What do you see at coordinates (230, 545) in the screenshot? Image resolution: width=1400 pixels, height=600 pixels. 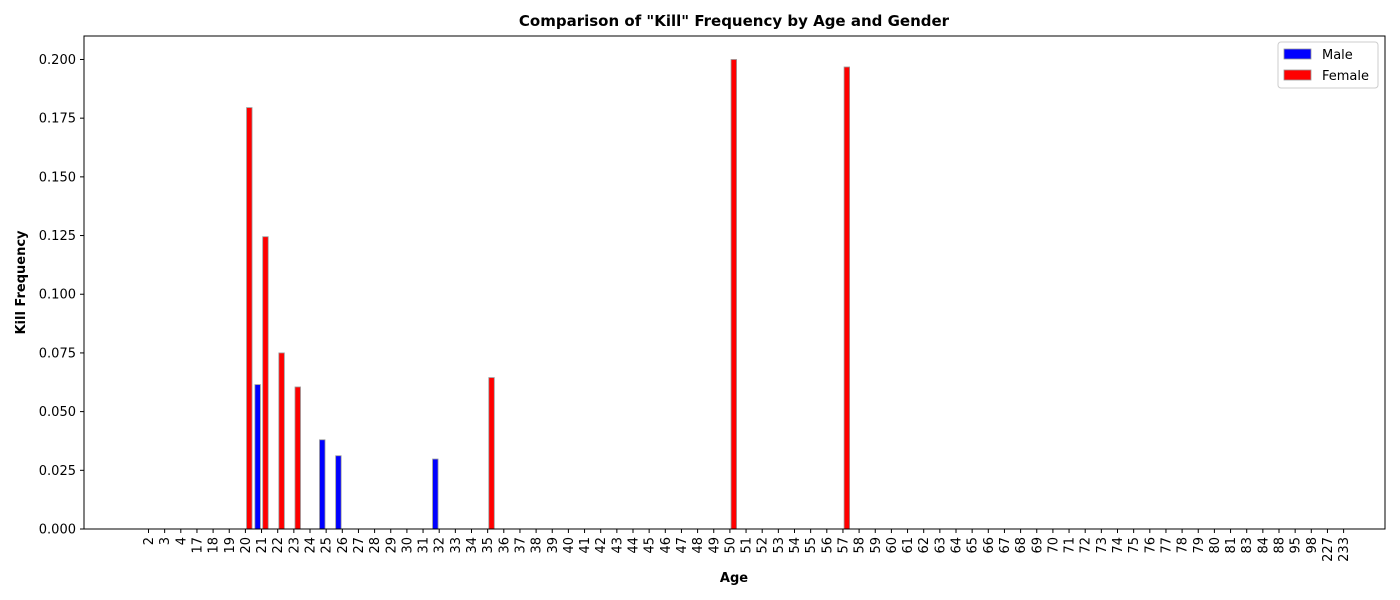 I see `x-tick-label: 19` at bounding box center [230, 545].